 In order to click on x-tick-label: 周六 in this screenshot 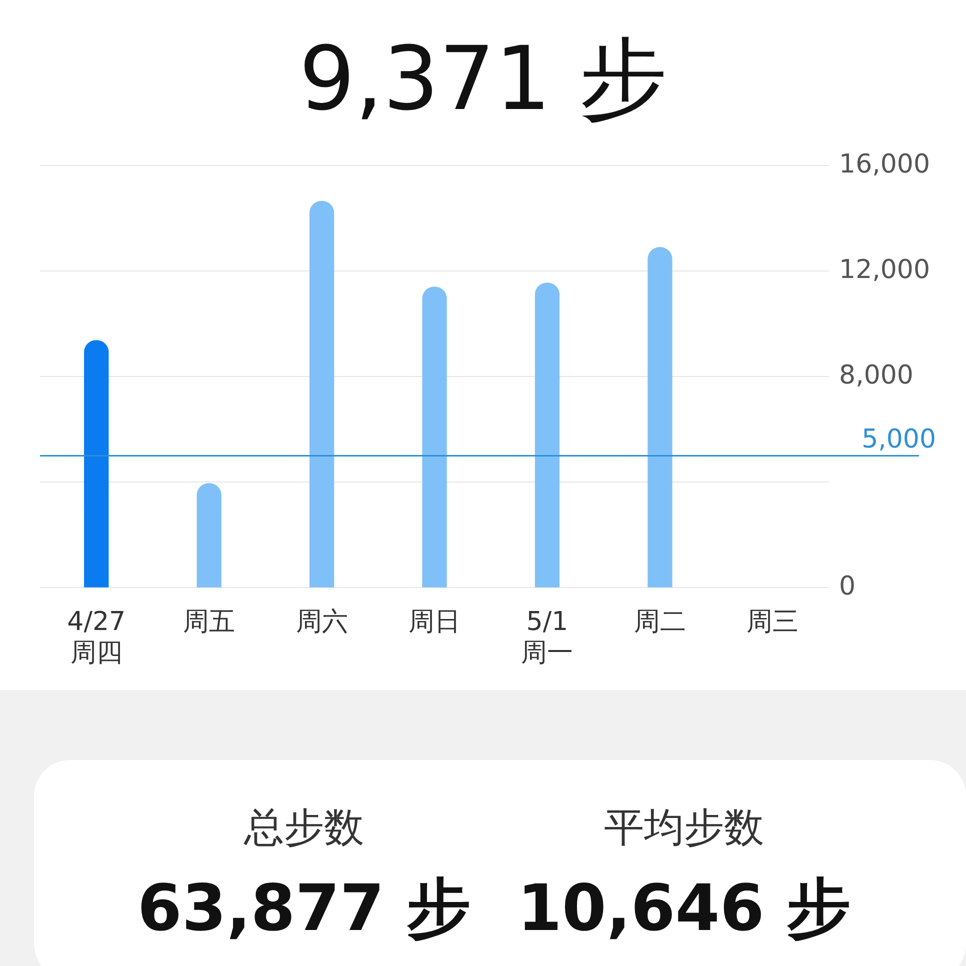, I will do `click(322, 621)`.